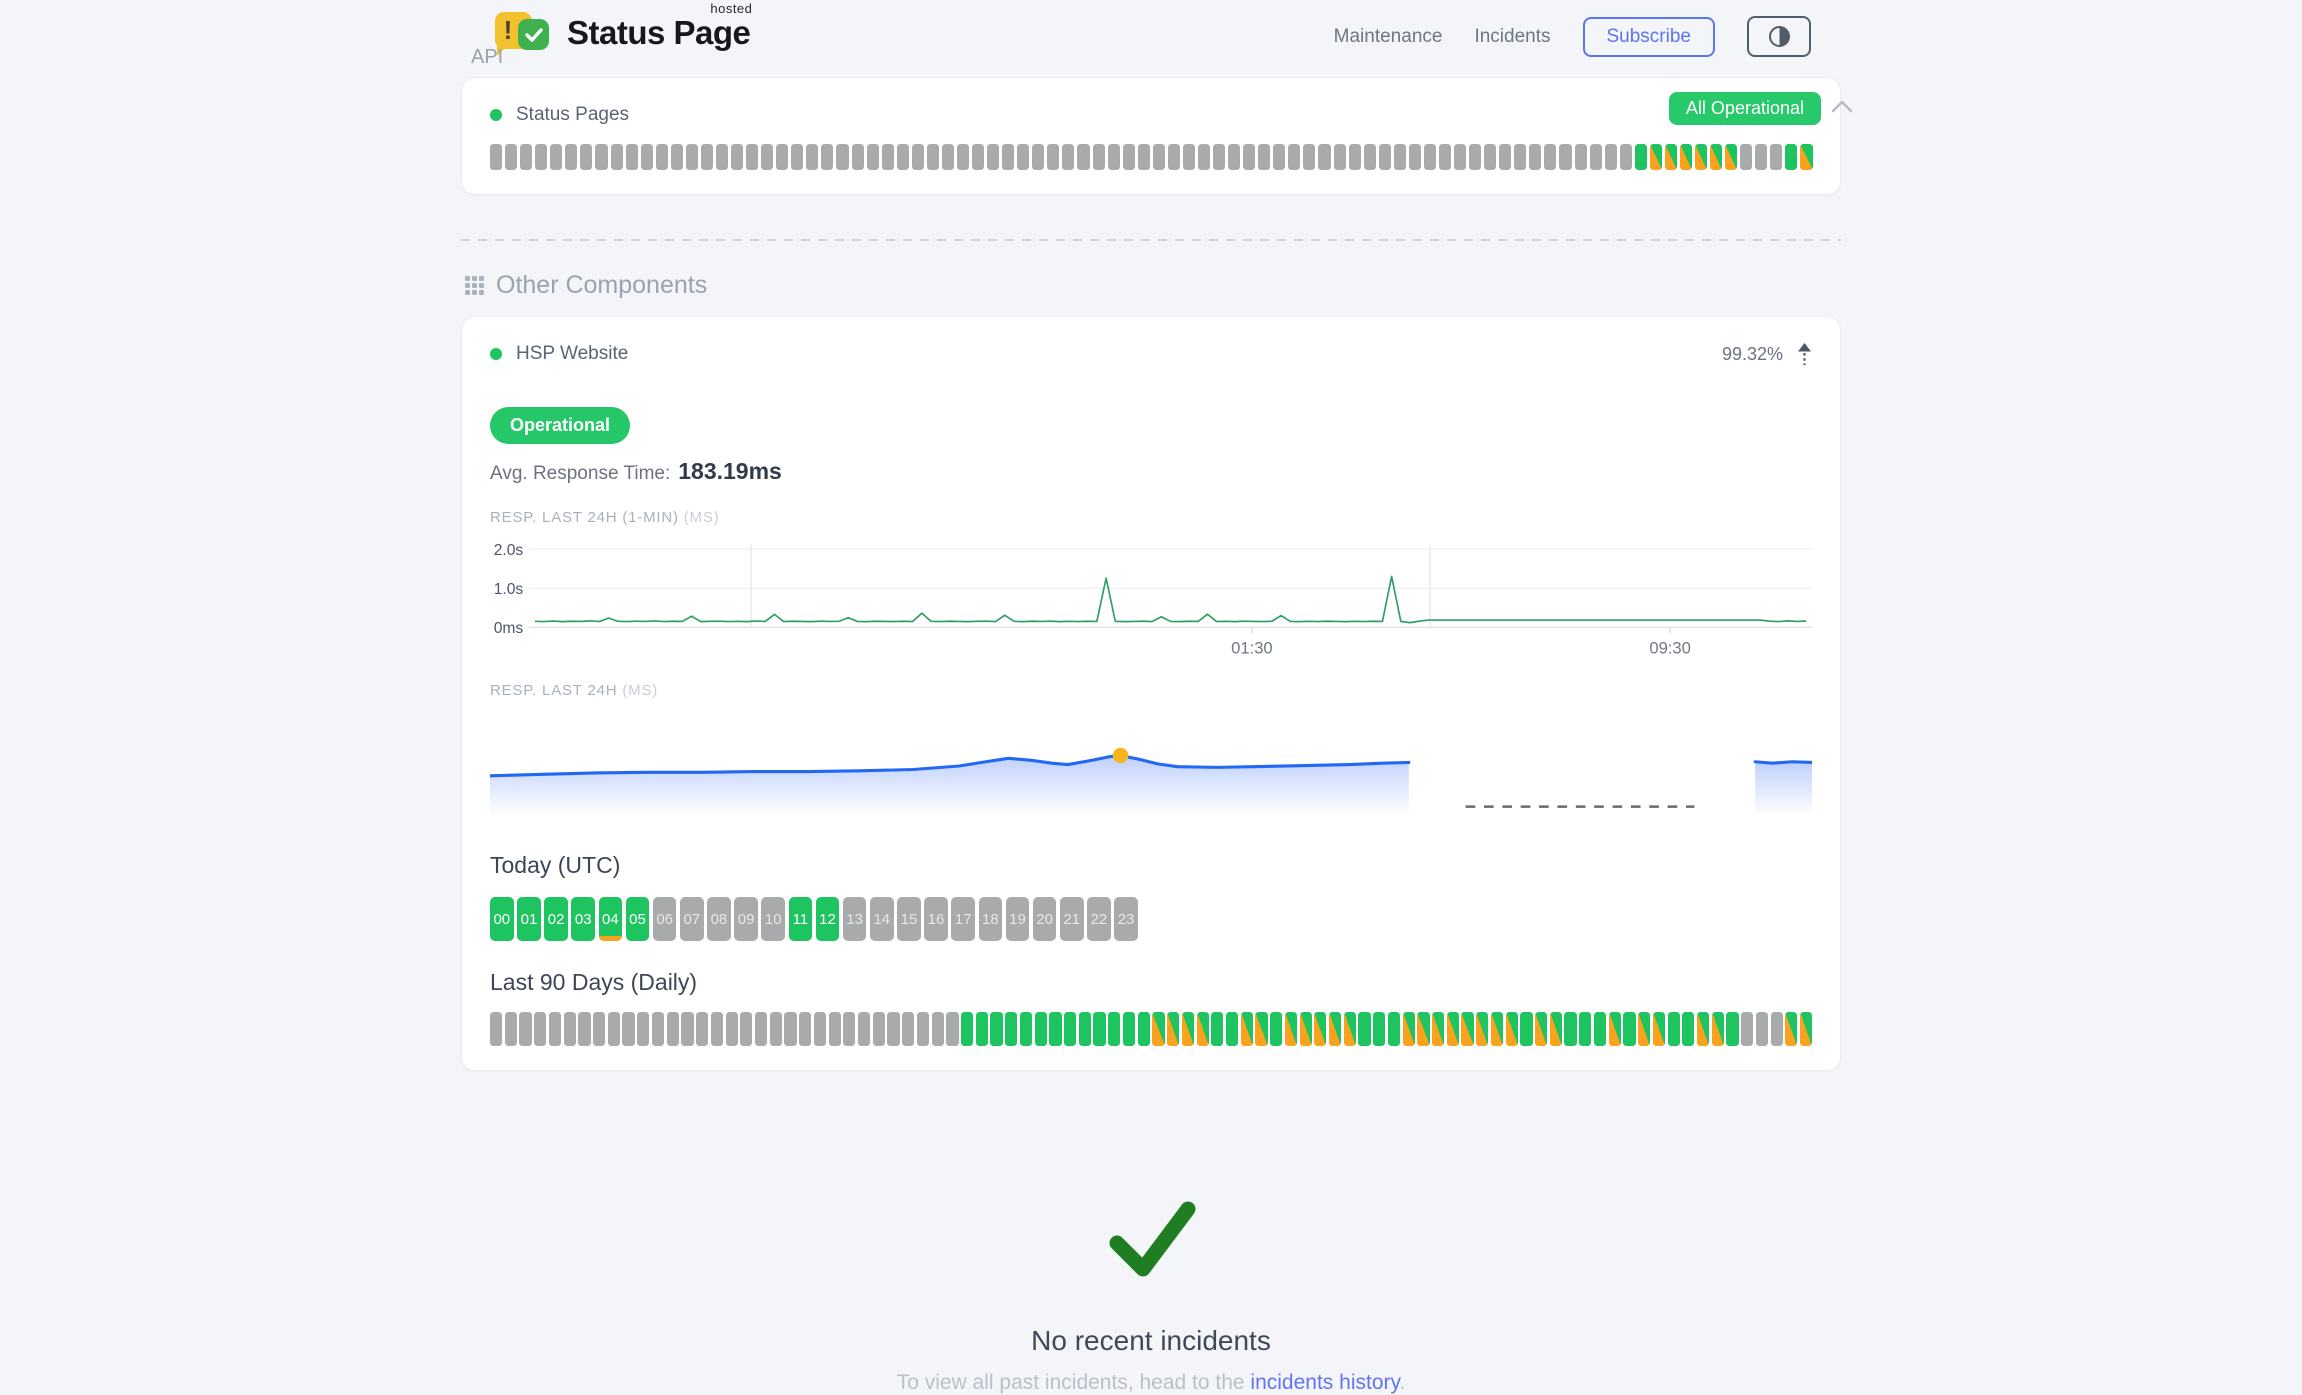  What do you see at coordinates (1744, 108) in the screenshot?
I see `status-badge: All Operational` at bounding box center [1744, 108].